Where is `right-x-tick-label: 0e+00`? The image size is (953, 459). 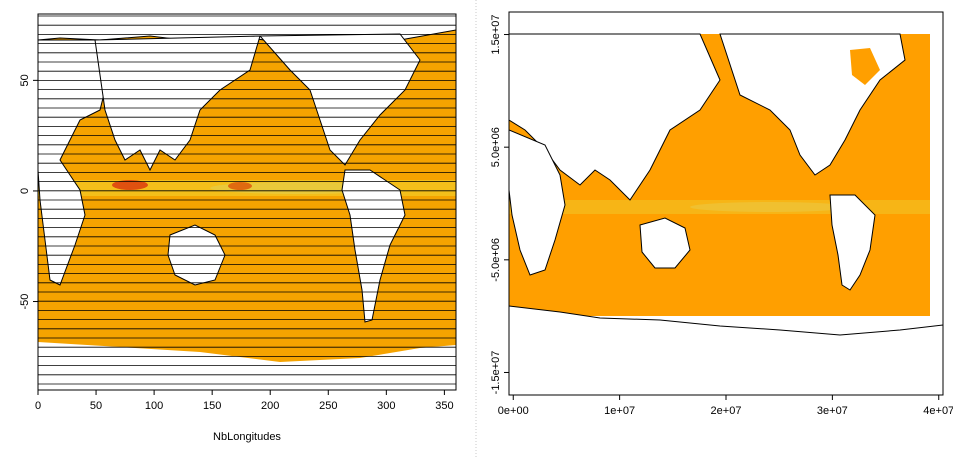 right-x-tick-label: 0e+00 is located at coordinates (513, 411).